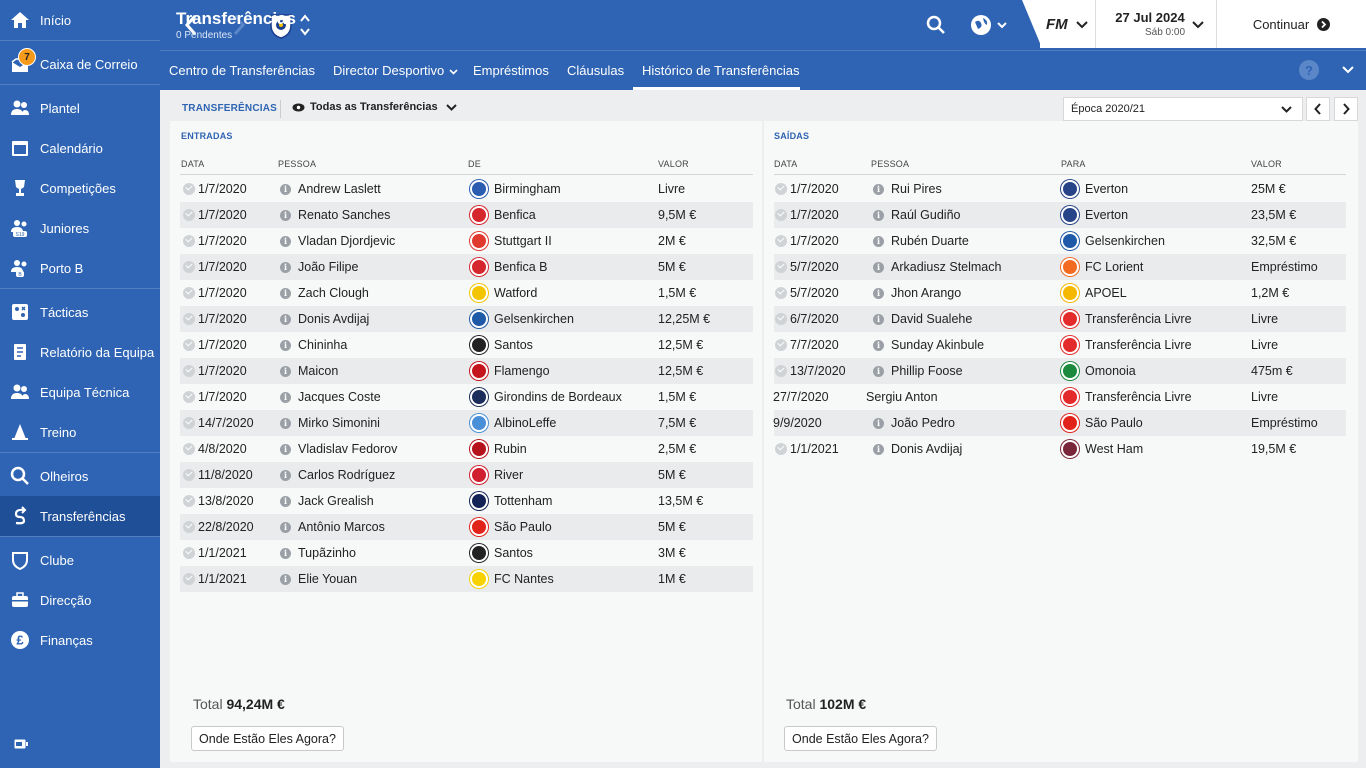 This screenshot has width=1366, height=768. Describe the element at coordinates (80, 600) in the screenshot. I see `sidebar-item-board: Direcção` at that location.